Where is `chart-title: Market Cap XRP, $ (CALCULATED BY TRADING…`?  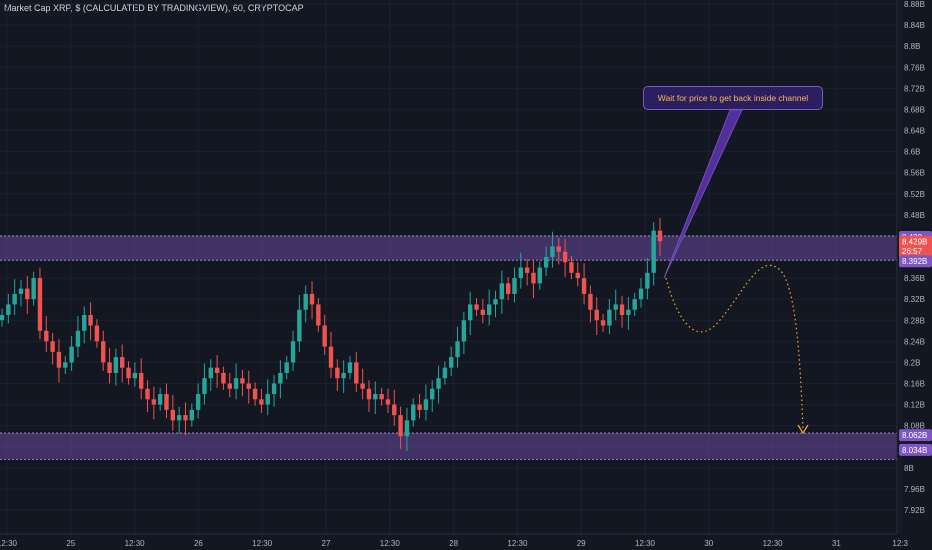
chart-title: Market Cap XRP, $ (CALCULATED BY TRADING… is located at coordinates (154, 8).